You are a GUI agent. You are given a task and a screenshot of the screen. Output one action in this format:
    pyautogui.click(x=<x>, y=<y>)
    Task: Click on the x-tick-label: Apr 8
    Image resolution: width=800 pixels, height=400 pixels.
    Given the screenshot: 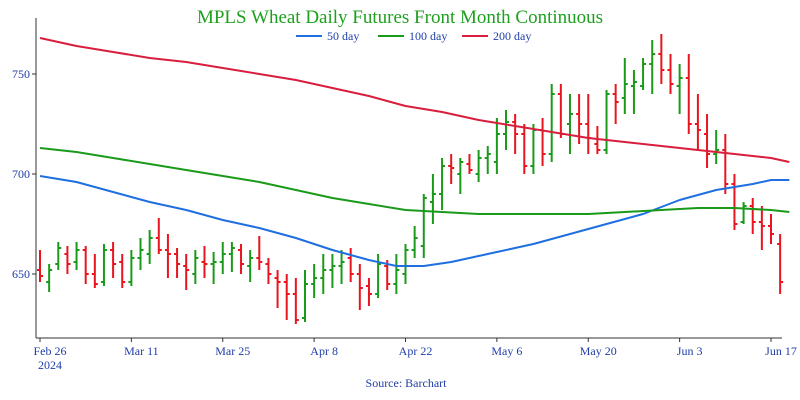 What is the action you would take?
    pyautogui.click(x=324, y=351)
    